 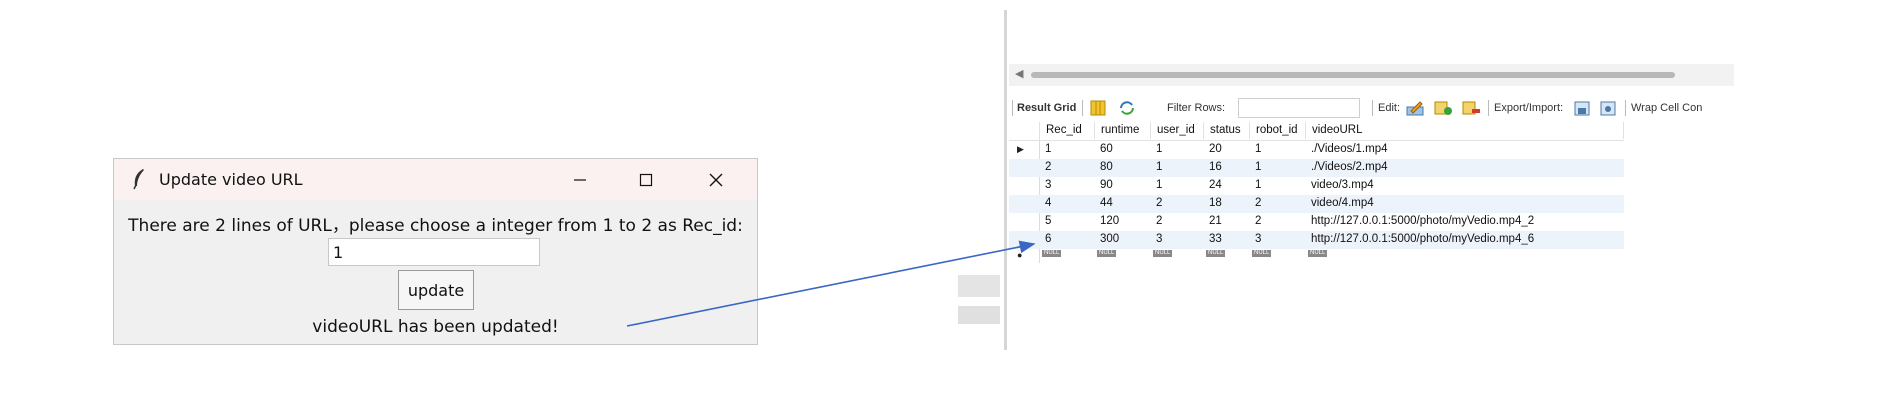 What do you see at coordinates (1215, 239) in the screenshot?
I see `cell-status: 33` at bounding box center [1215, 239].